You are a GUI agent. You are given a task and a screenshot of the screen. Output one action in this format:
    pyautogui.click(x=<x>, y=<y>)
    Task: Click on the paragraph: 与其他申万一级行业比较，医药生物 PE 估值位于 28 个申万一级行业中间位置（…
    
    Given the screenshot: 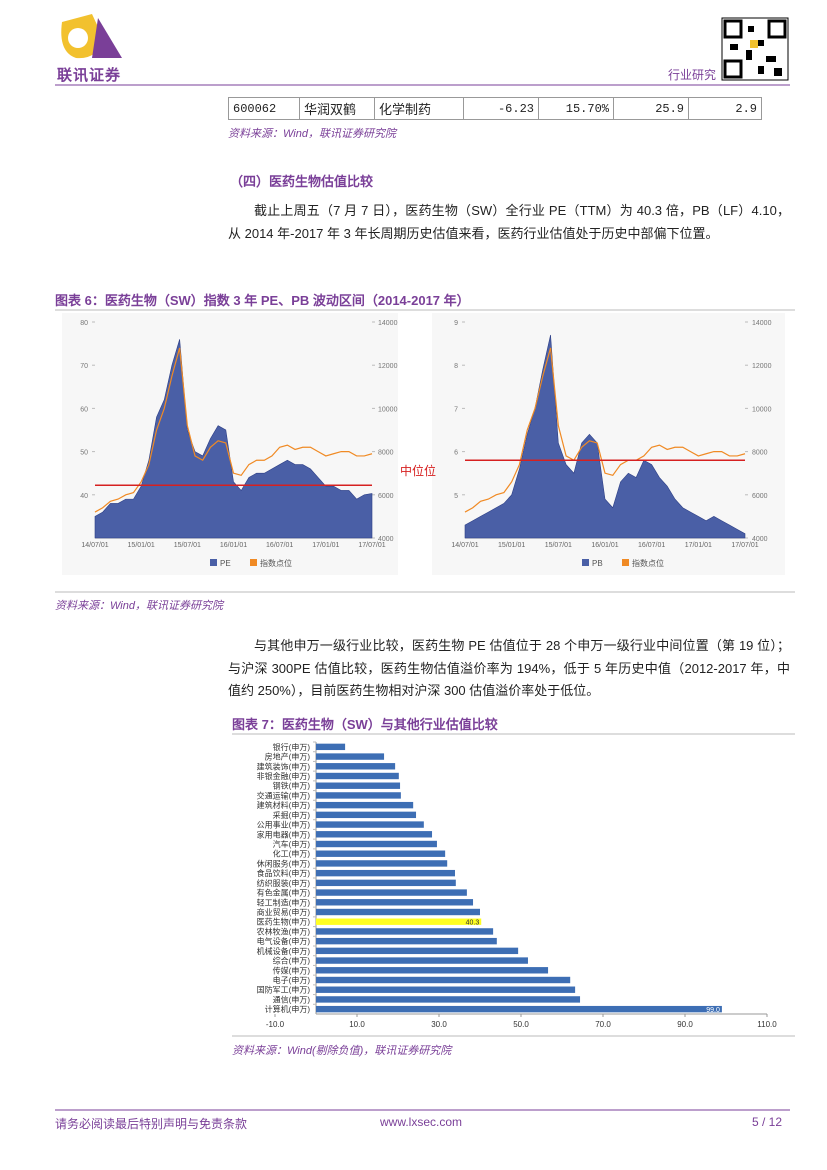 What is the action you would take?
    pyautogui.click(x=509, y=668)
    